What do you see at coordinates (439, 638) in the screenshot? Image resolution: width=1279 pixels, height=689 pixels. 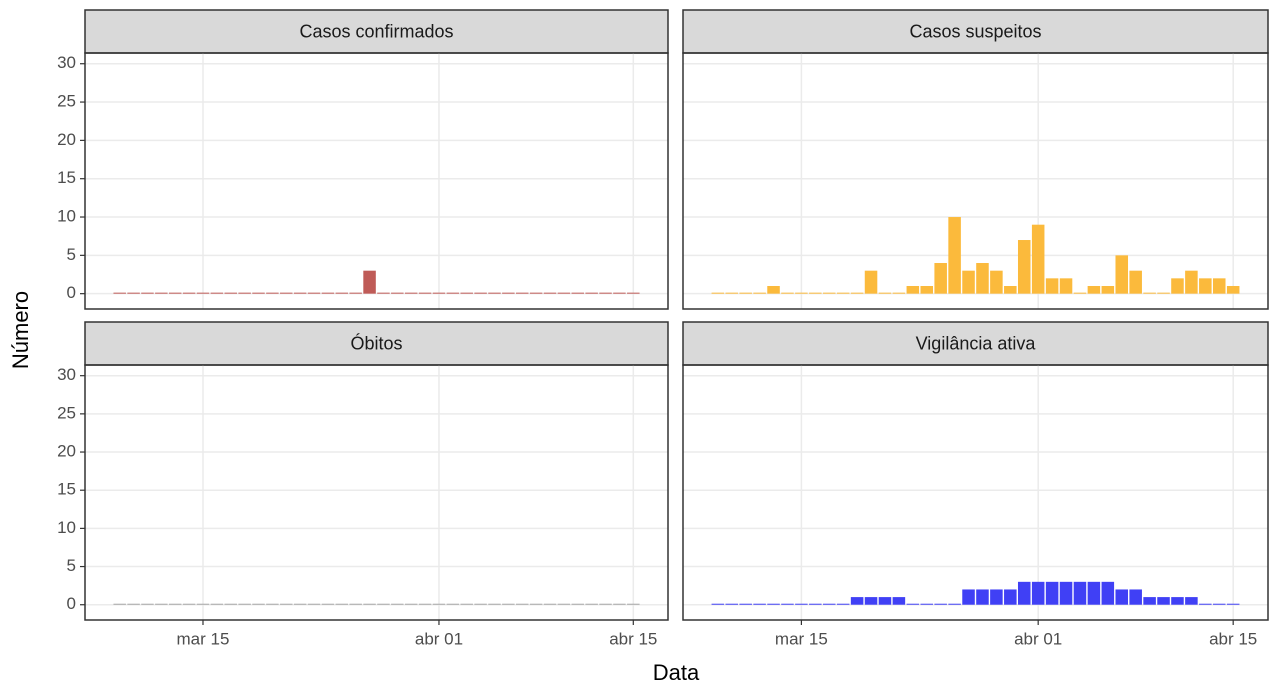 I see `x-tick-label: abr 01` at bounding box center [439, 638].